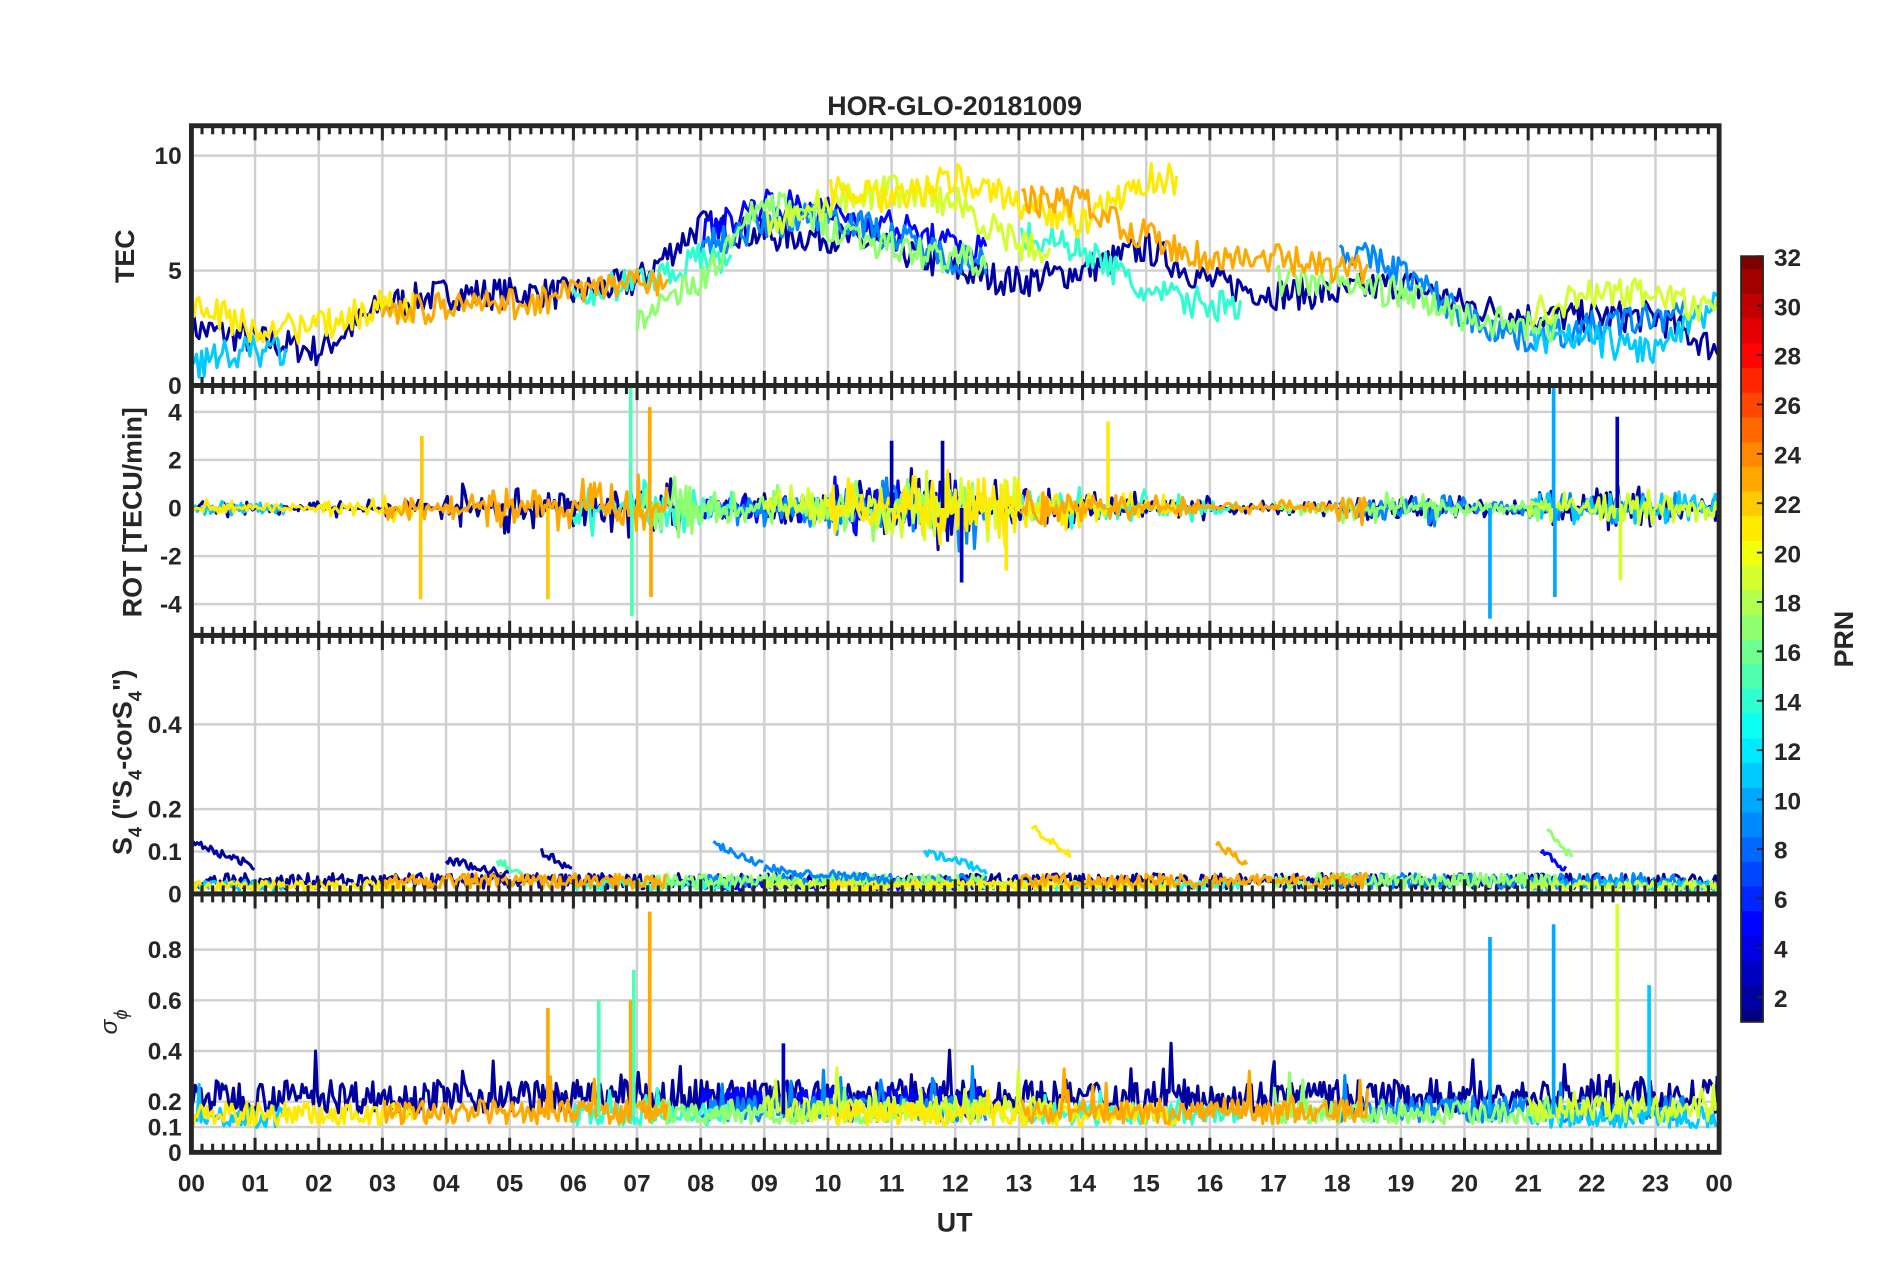 The width and height of the screenshot is (1902, 1272). What do you see at coordinates (171, 605) in the screenshot?
I see `rot-ytick-label: -4` at bounding box center [171, 605].